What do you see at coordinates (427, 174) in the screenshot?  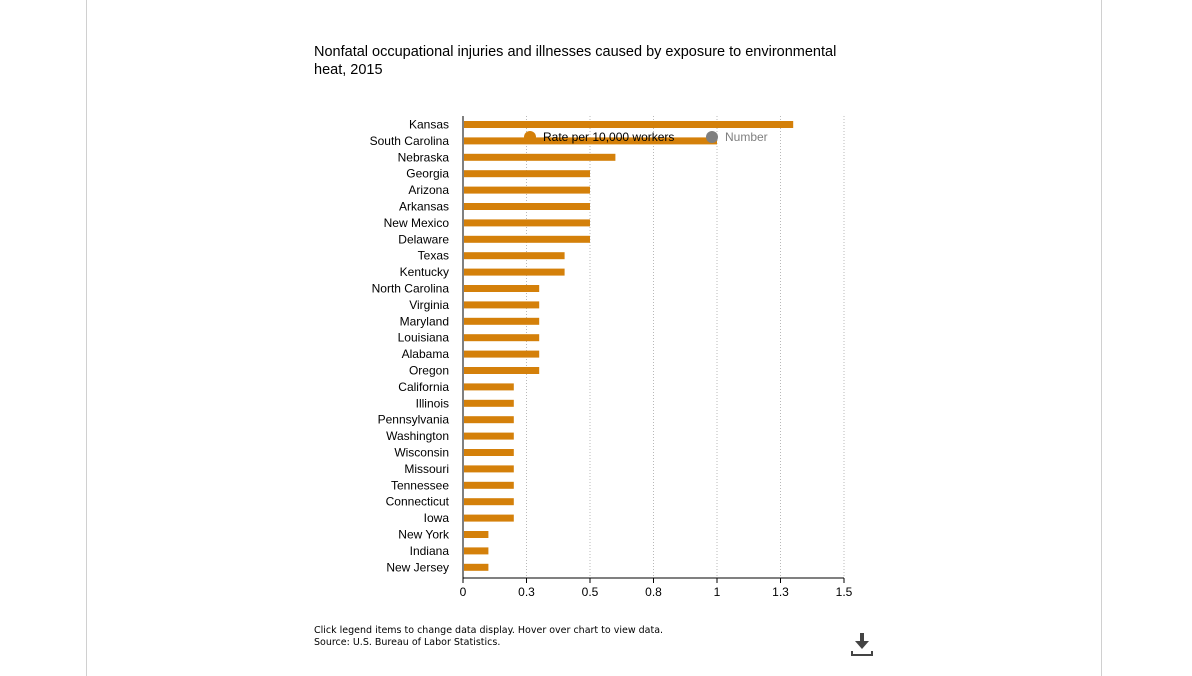 I see `y-category-label: Georgia` at bounding box center [427, 174].